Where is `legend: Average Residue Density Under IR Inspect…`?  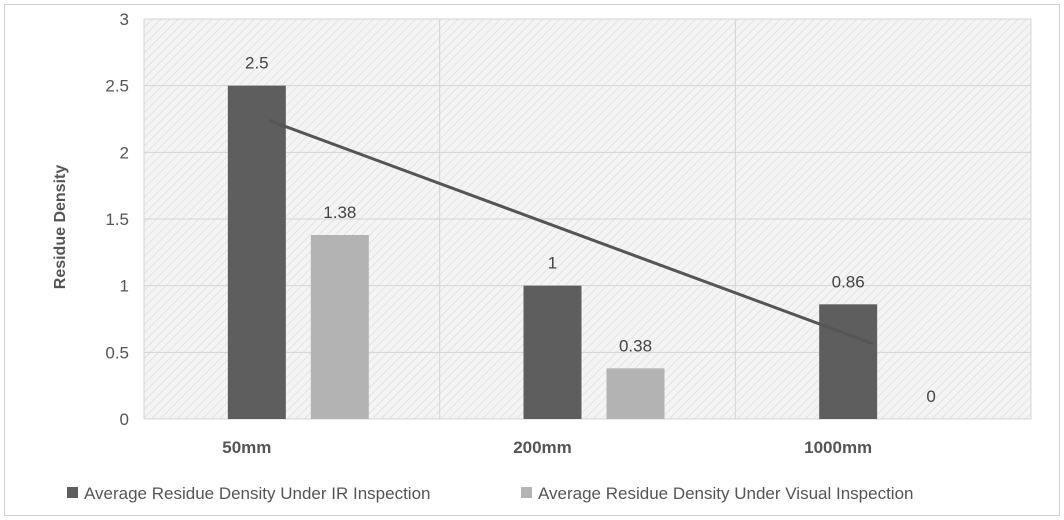
legend: Average Residue Density Under IR Inspect… is located at coordinates (490, 493).